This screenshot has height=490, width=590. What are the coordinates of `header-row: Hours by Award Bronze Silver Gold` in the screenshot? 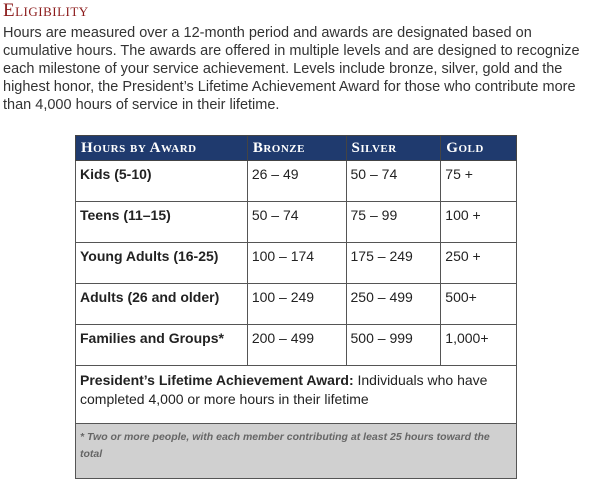 It's located at (296, 148).